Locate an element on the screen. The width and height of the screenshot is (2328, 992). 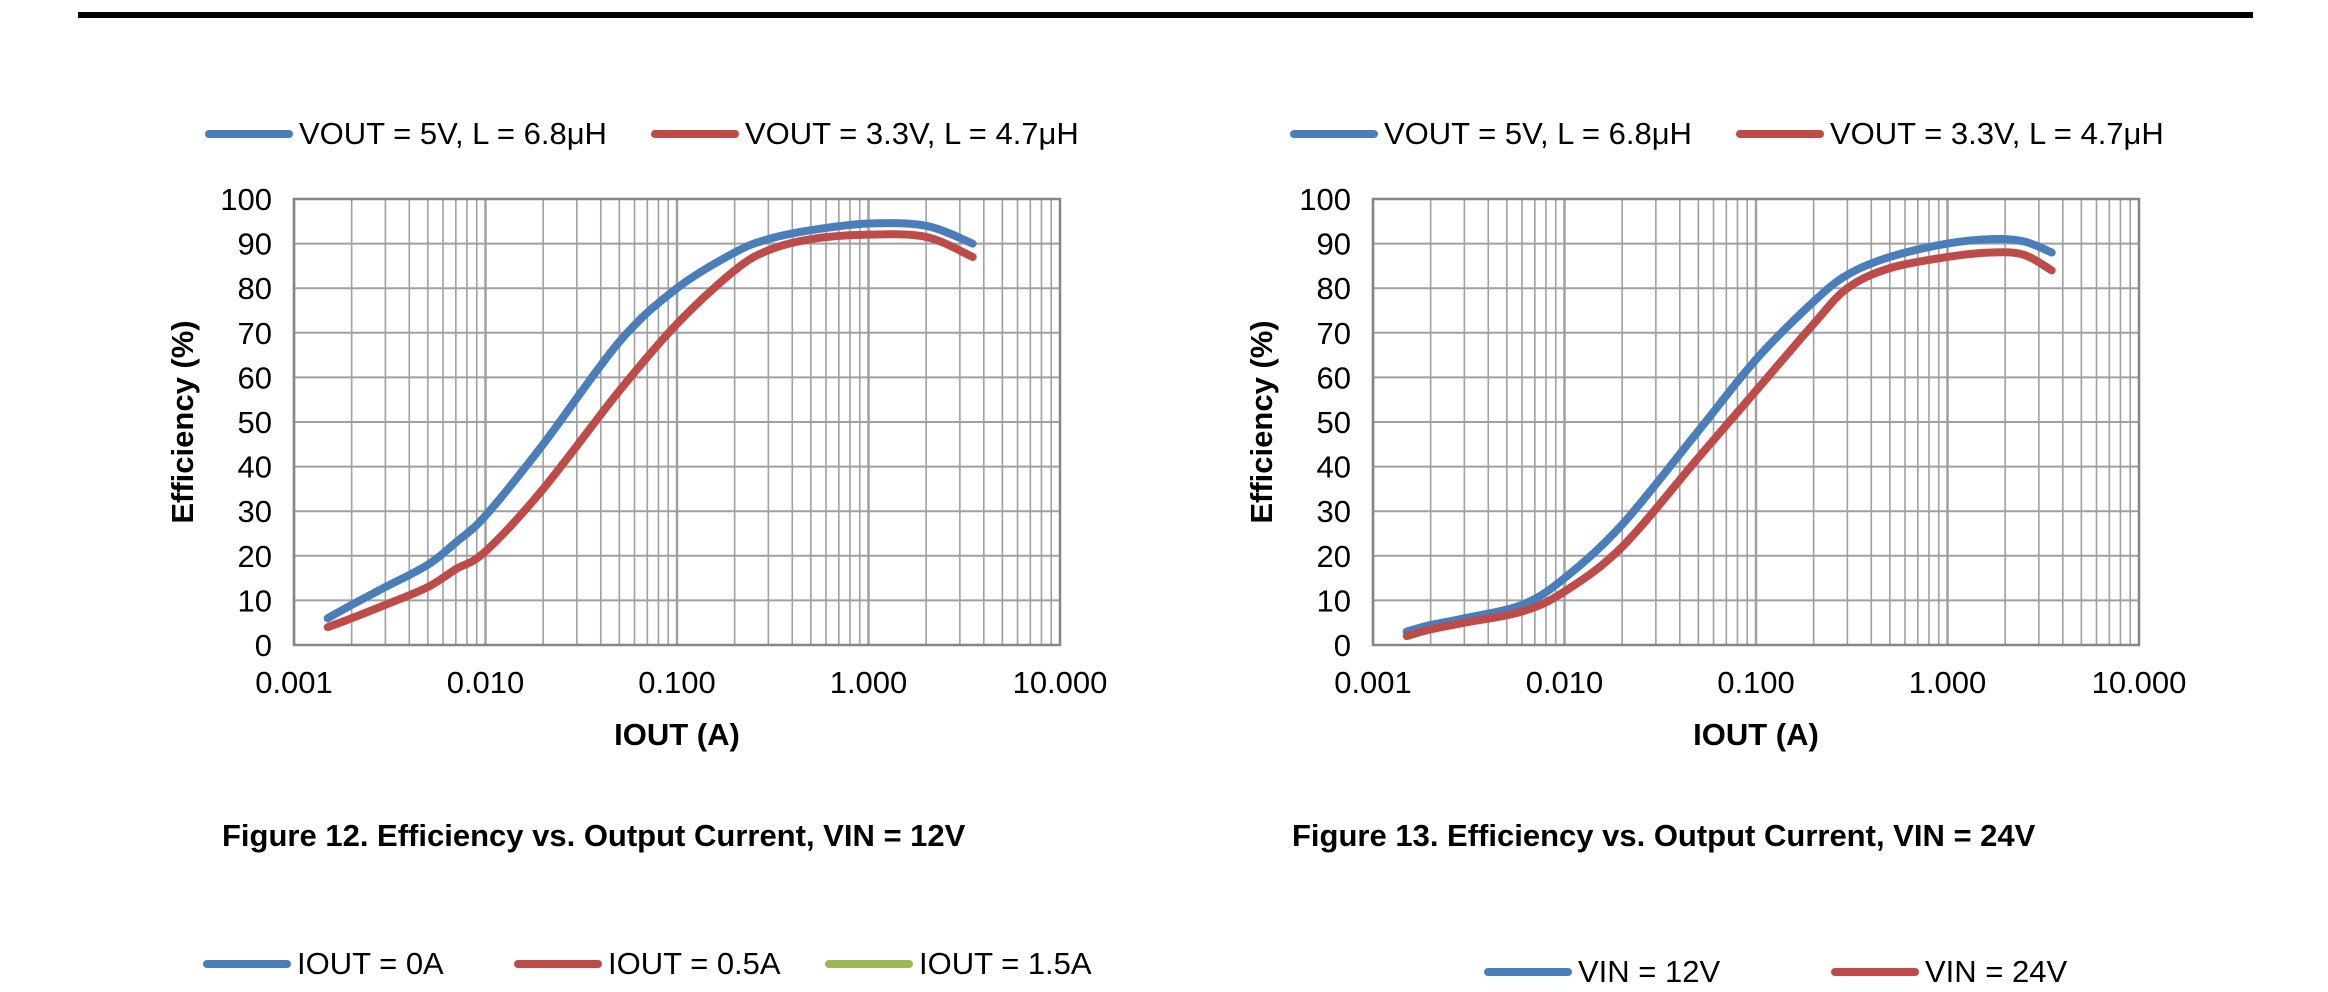
legend-label: VIN = 24V is located at coordinates (1996, 971).